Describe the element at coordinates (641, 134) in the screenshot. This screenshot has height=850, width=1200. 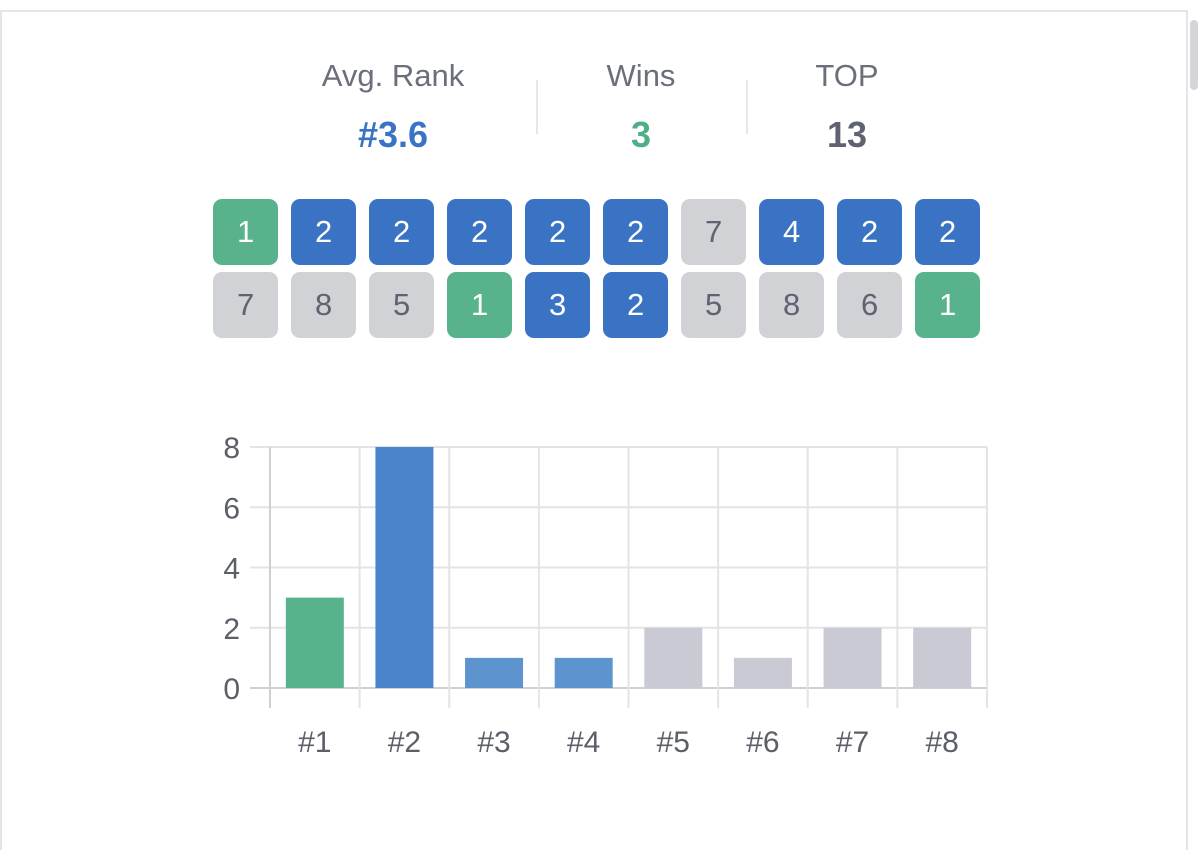
I see `wins-value: 3` at that location.